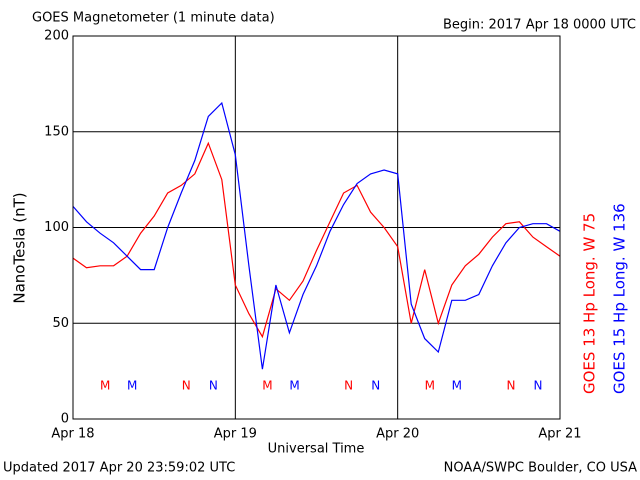 Image resolution: width=640 pixels, height=480 pixels. Describe the element at coordinates (65, 419) in the screenshot. I see `y-tick-label: 0` at that location.